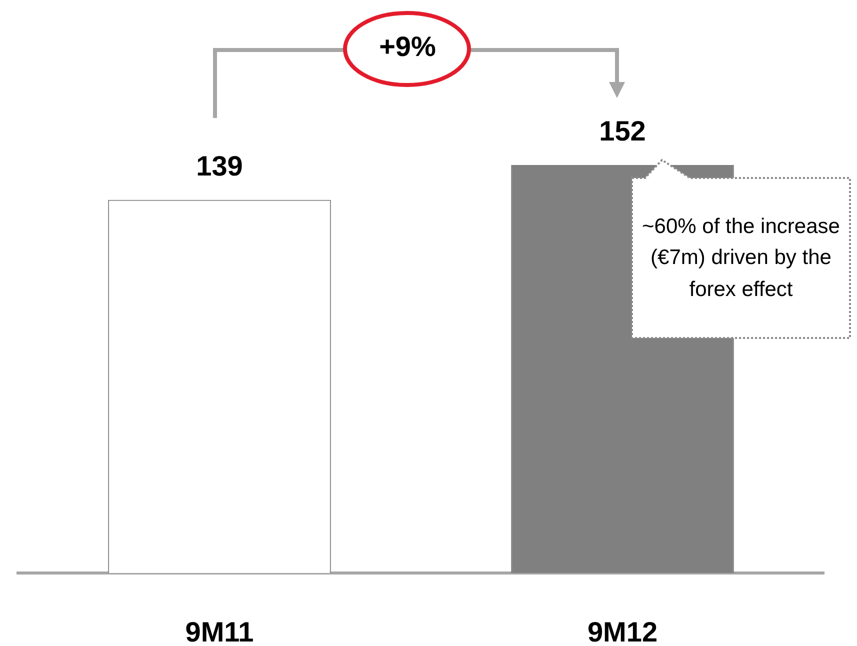 The width and height of the screenshot is (857, 646). What do you see at coordinates (622, 131) in the screenshot?
I see `data-label: 152` at bounding box center [622, 131].